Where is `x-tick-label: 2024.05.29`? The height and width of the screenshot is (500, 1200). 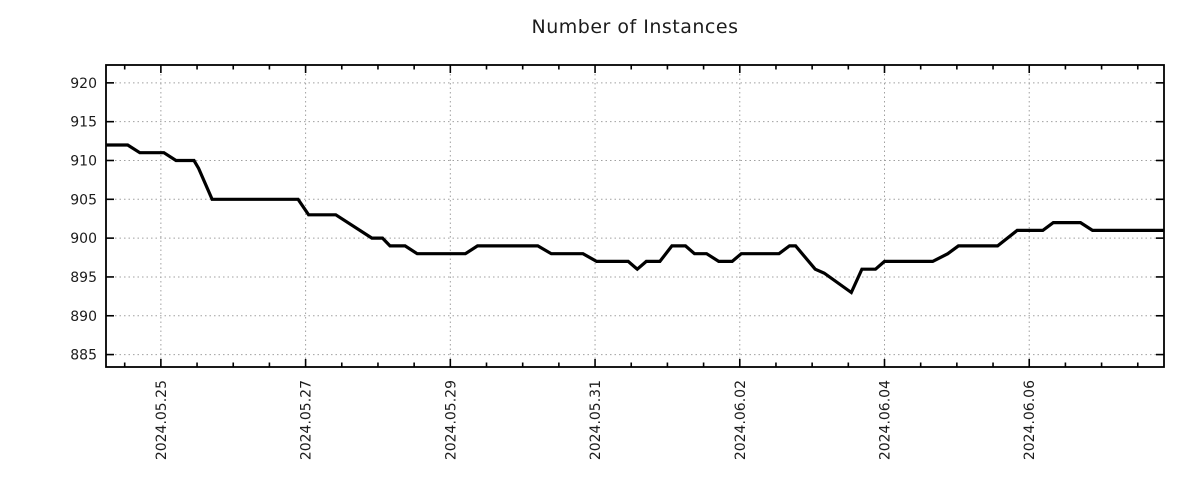 x-tick-label: 2024.05.29 is located at coordinates (451, 420).